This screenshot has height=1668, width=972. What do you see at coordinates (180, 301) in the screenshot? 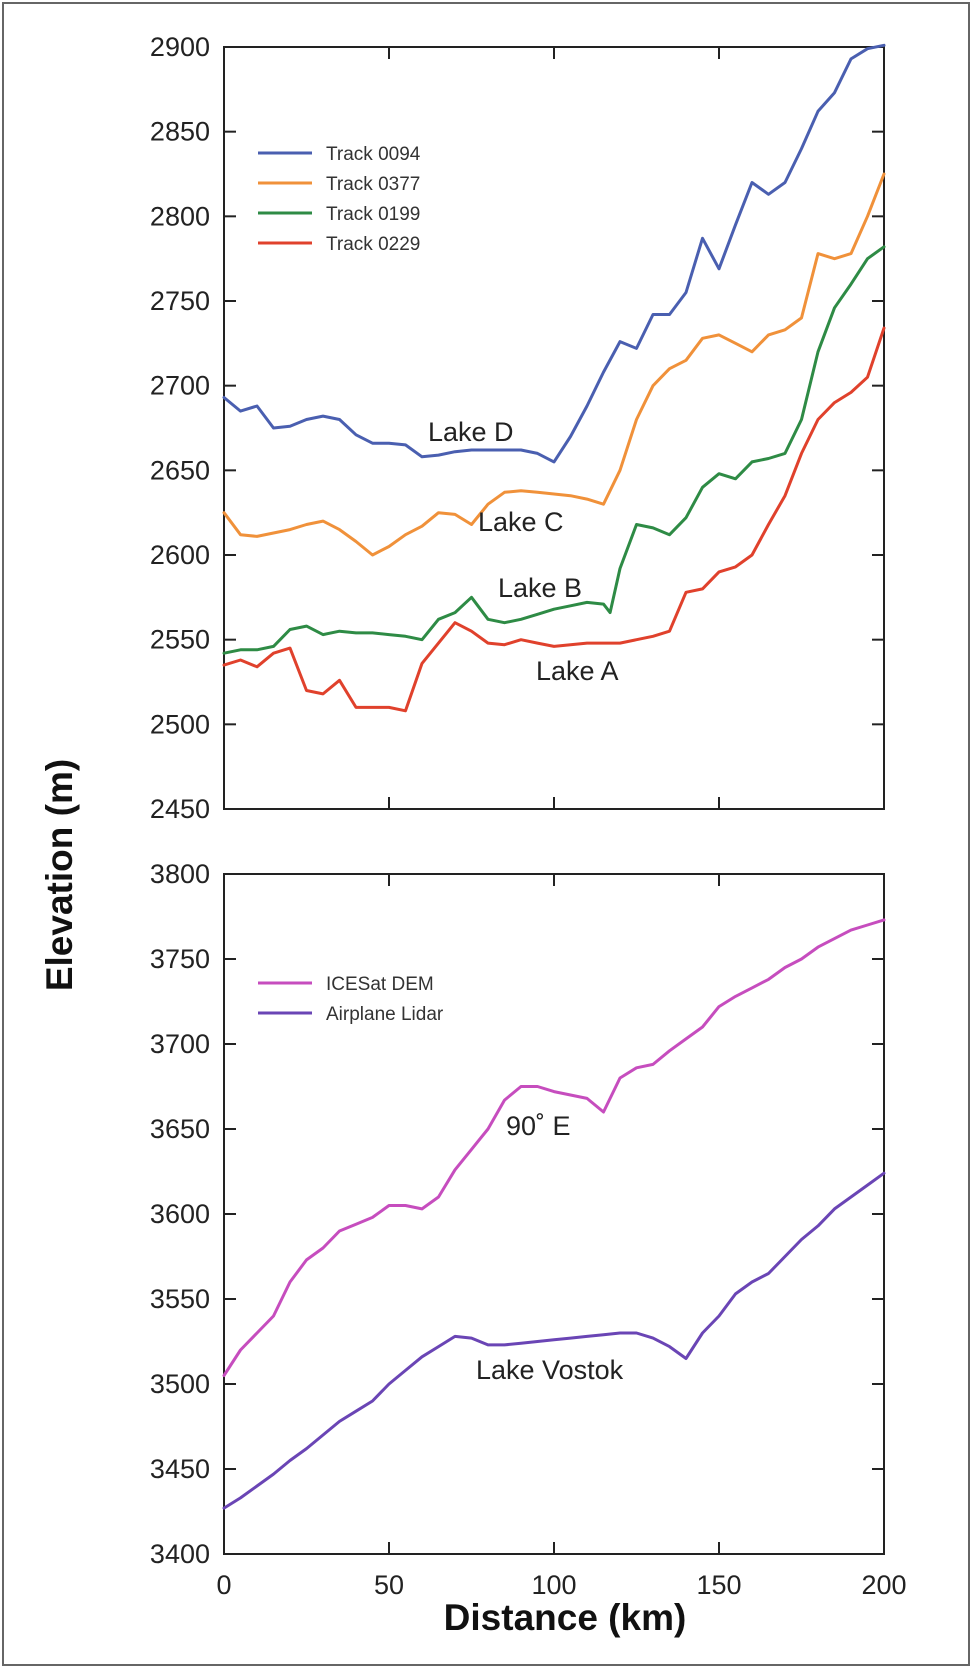
I see `top-ytick-label: 2750` at bounding box center [180, 301].